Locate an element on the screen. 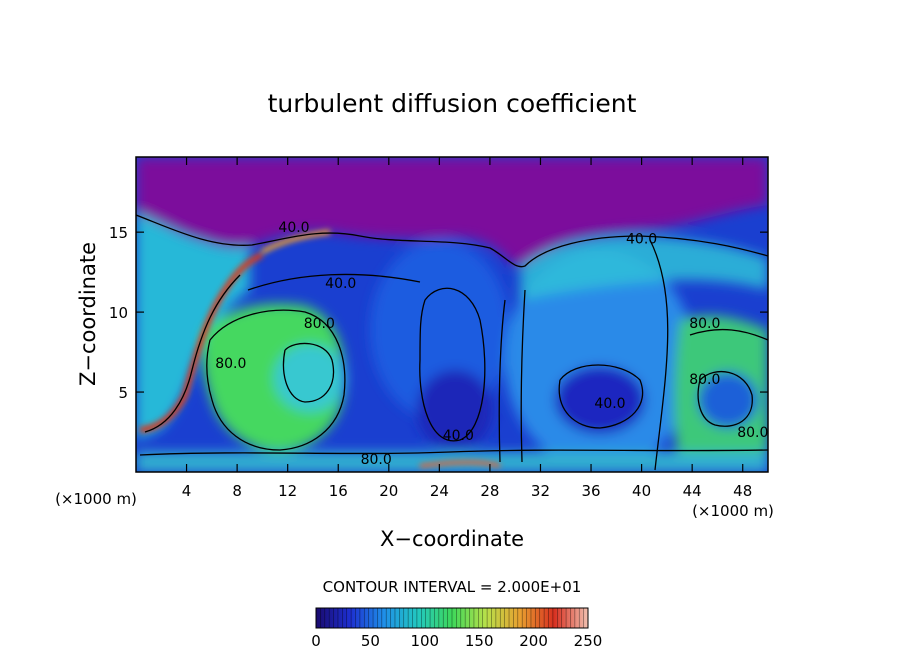 Image resolution: width=904 pixels, height=658 pixels. field-mid-eddy is located at coordinates (440, 330).